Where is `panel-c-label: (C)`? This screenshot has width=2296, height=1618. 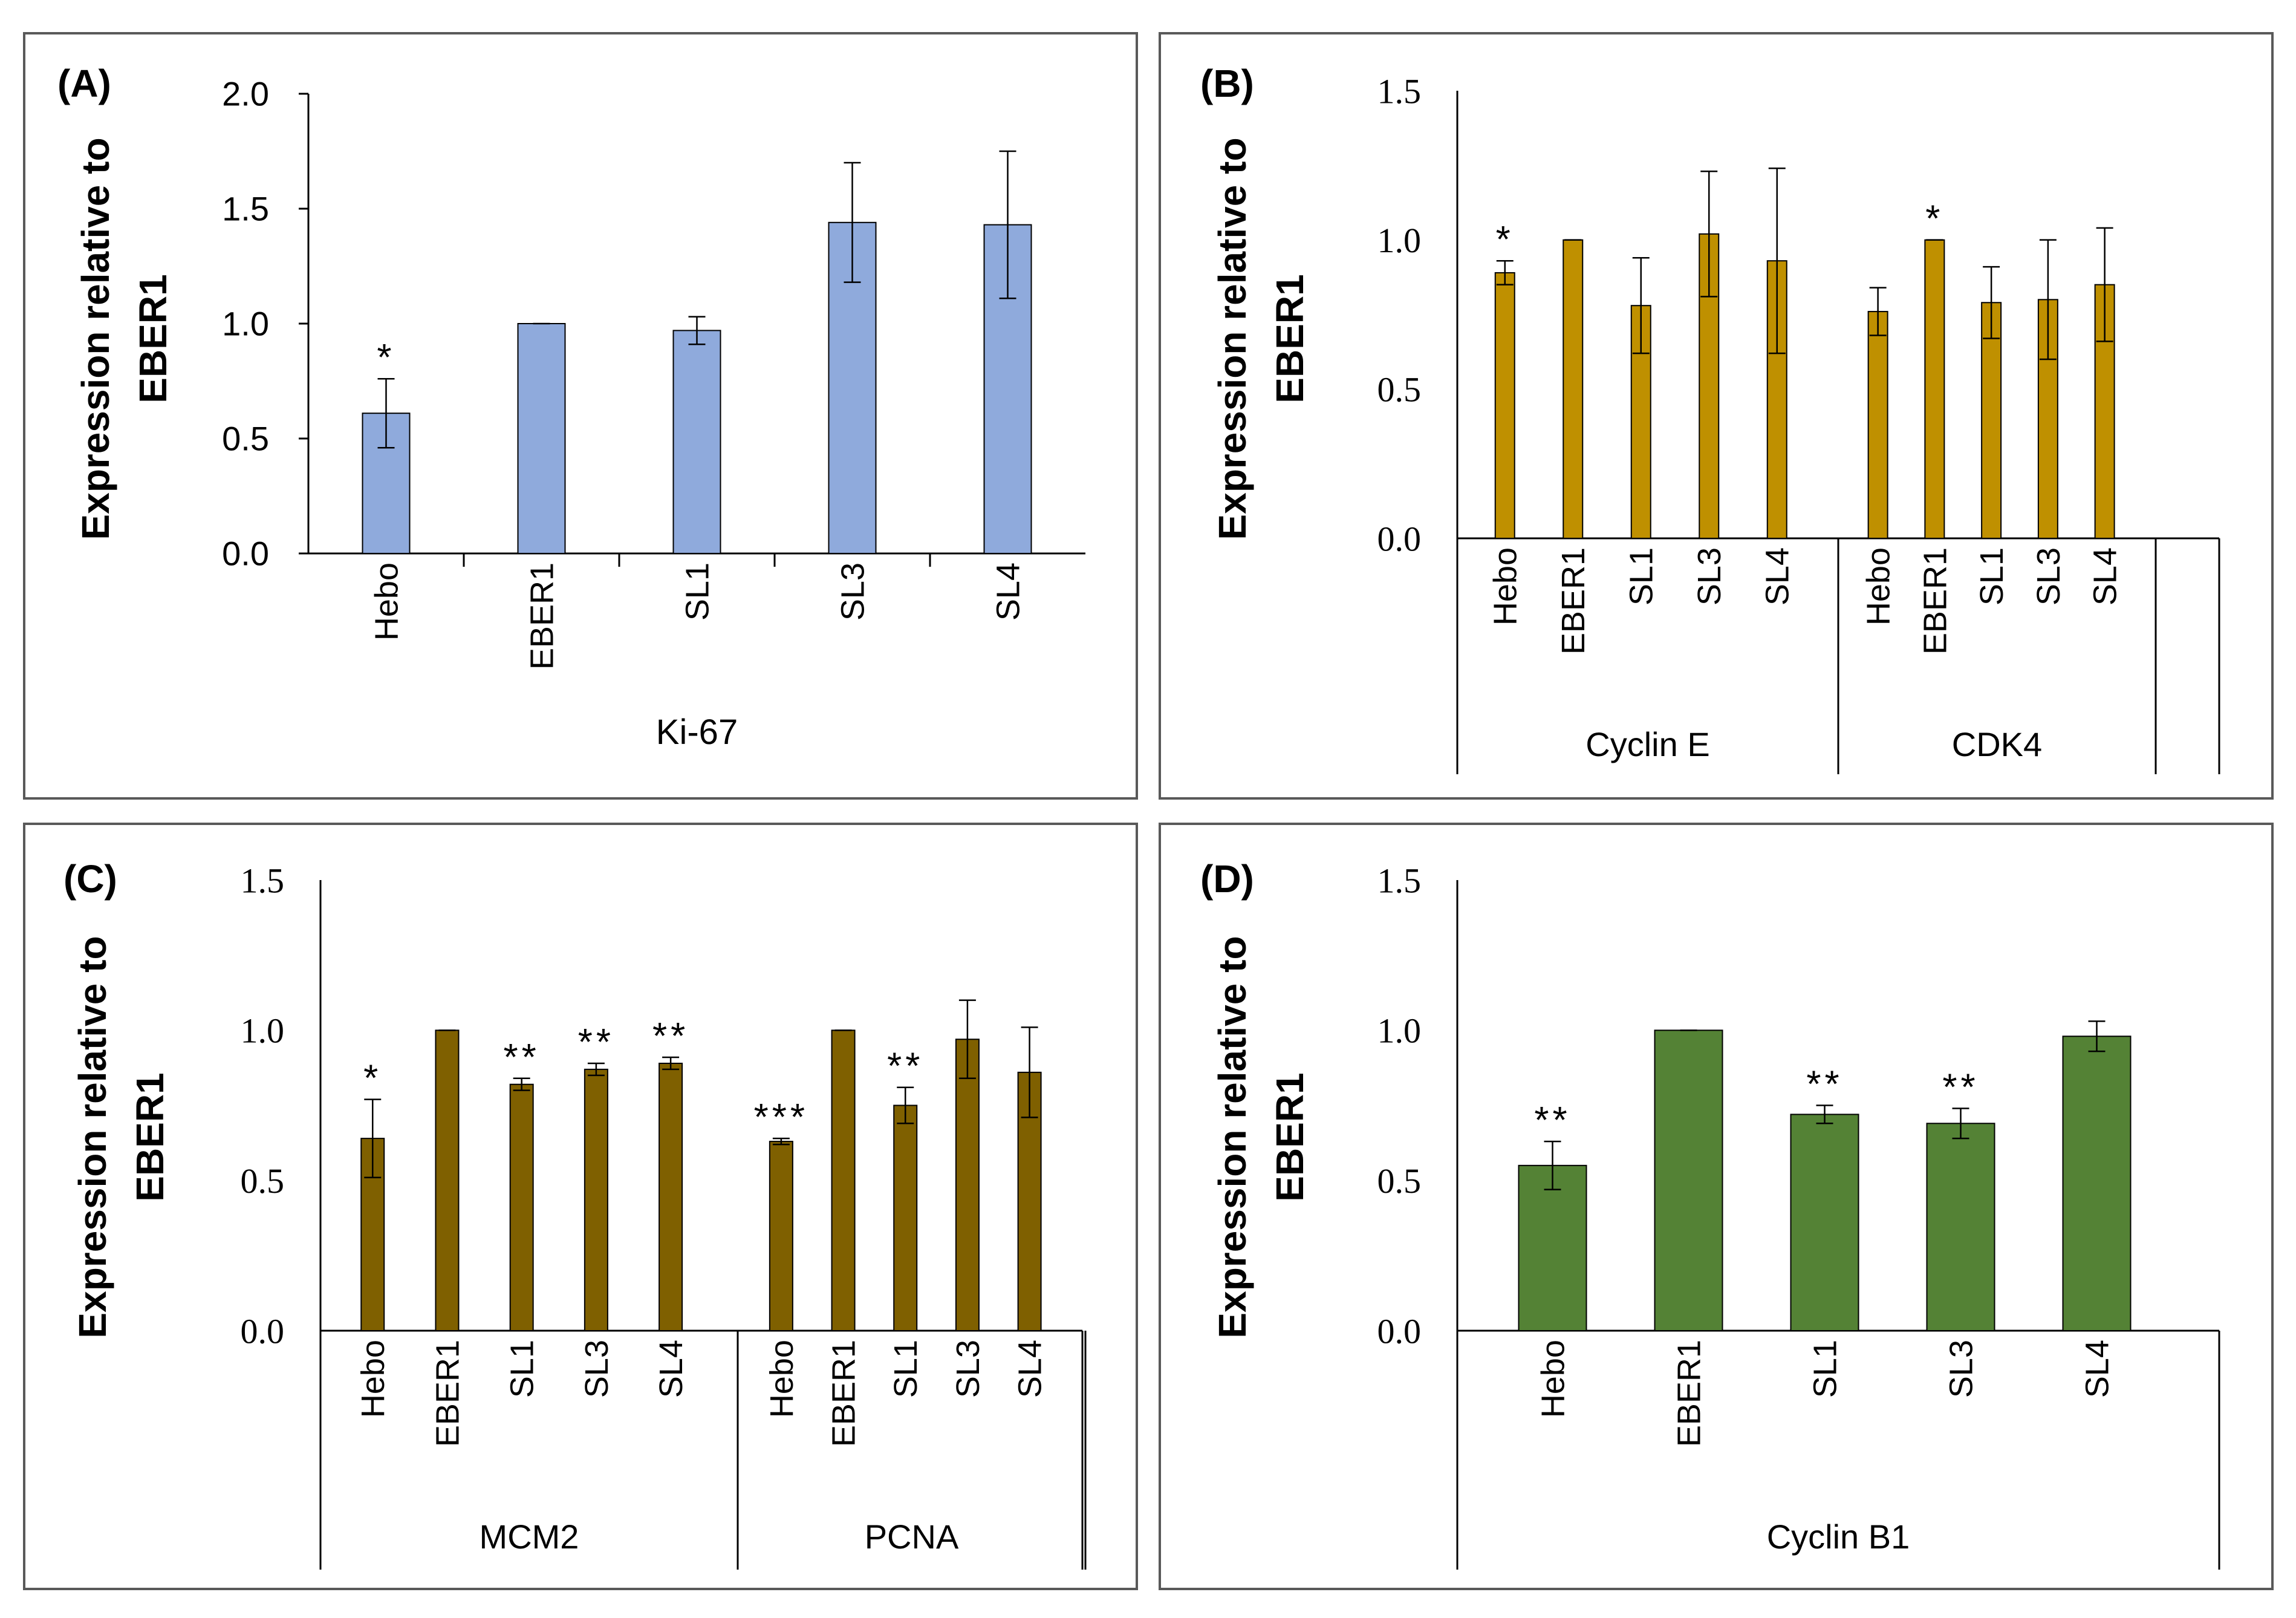
panel-c-label: (C) is located at coordinates (90, 879).